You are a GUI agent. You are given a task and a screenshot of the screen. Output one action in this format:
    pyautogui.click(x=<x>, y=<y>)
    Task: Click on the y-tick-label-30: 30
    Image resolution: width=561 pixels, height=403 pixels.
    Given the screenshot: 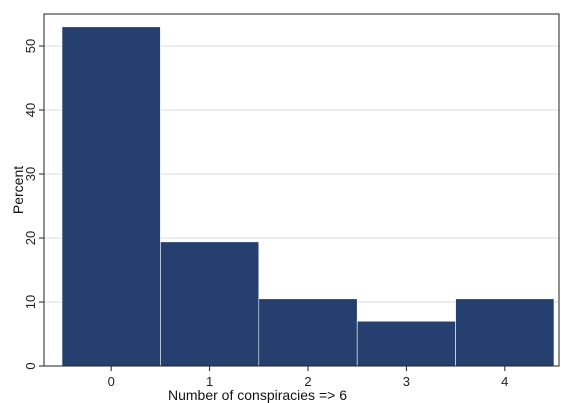 What is the action you would take?
    pyautogui.click(x=30, y=174)
    